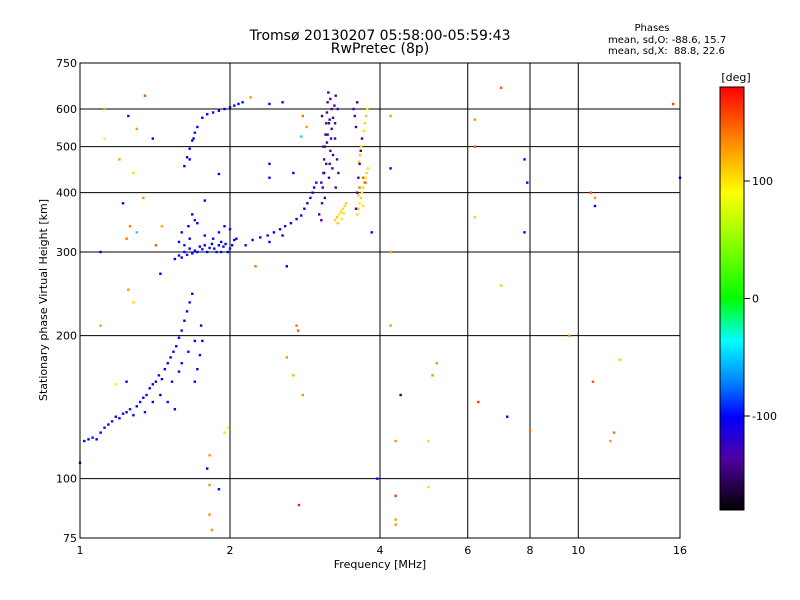 This screenshot has height=600, width=800. Describe the element at coordinates (760, 299) in the screenshot. I see `colorbar-ticks: 100 0 -100` at that location.